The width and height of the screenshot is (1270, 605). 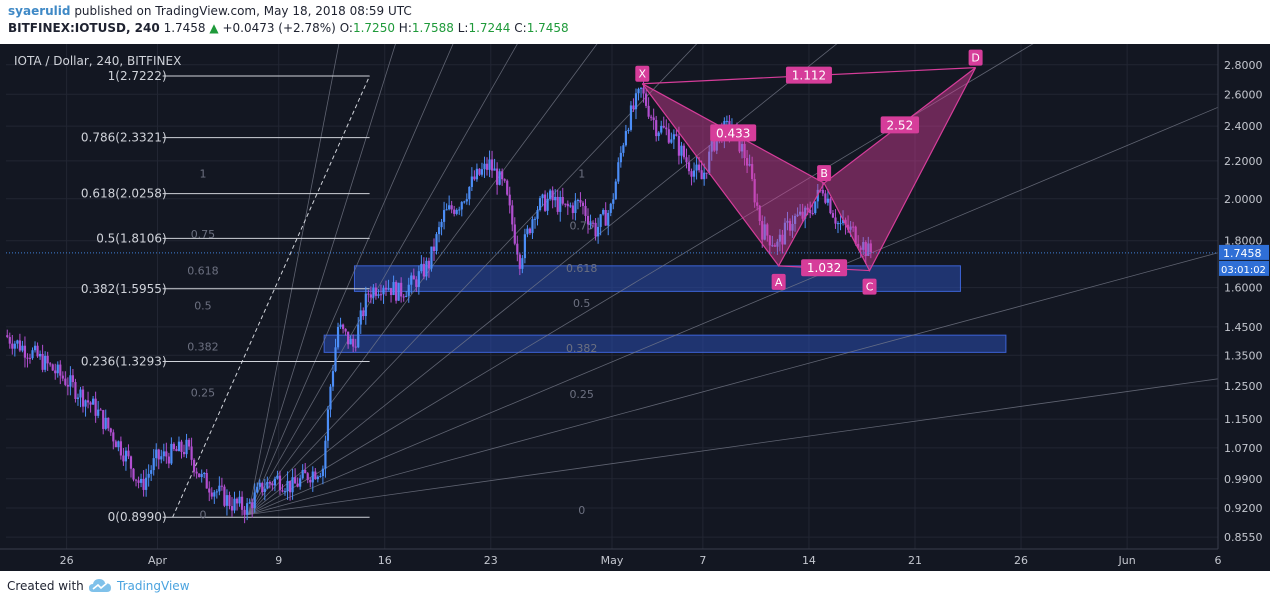 What do you see at coordinates (1243, 270) in the screenshot?
I see `countdown-label: 03:01:02` at bounding box center [1243, 270].